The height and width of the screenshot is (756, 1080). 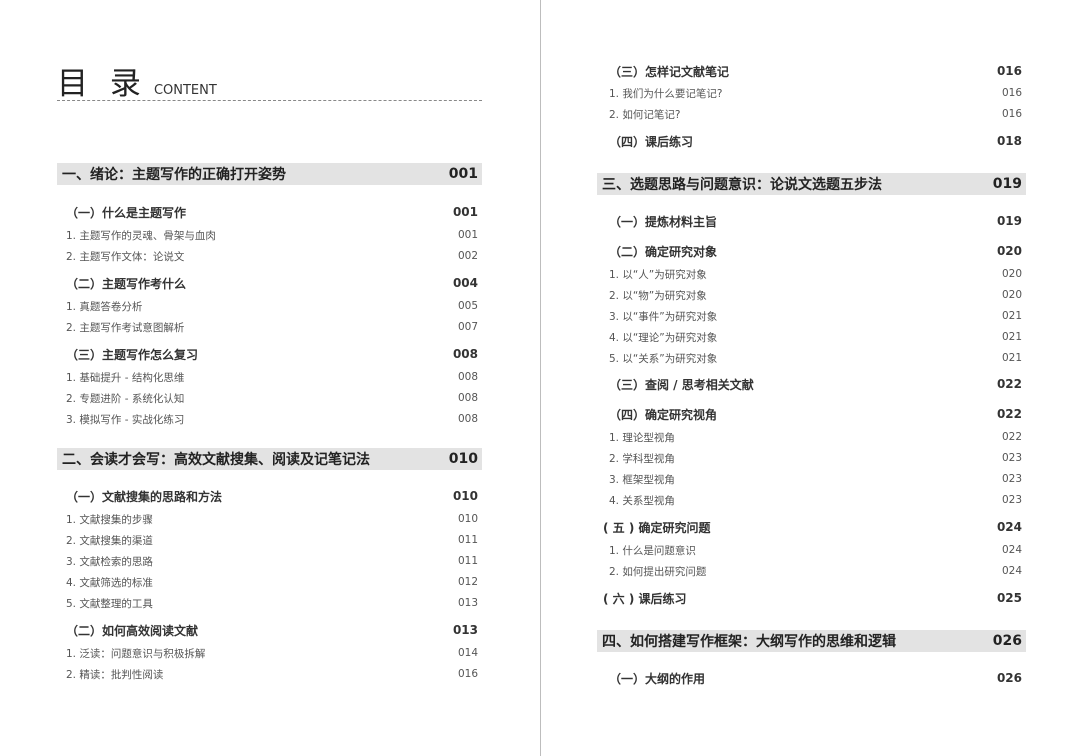 What do you see at coordinates (742, 185) in the screenshot?
I see `toc-entry-title: 三、选题思路与问题意识：论说文选题五步法` at bounding box center [742, 185].